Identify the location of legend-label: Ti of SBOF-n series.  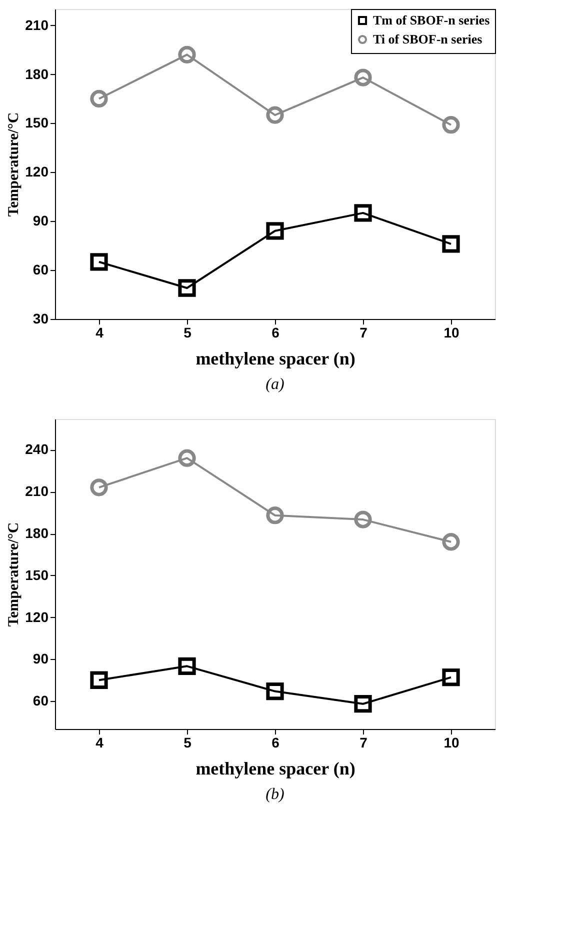
(427, 39).